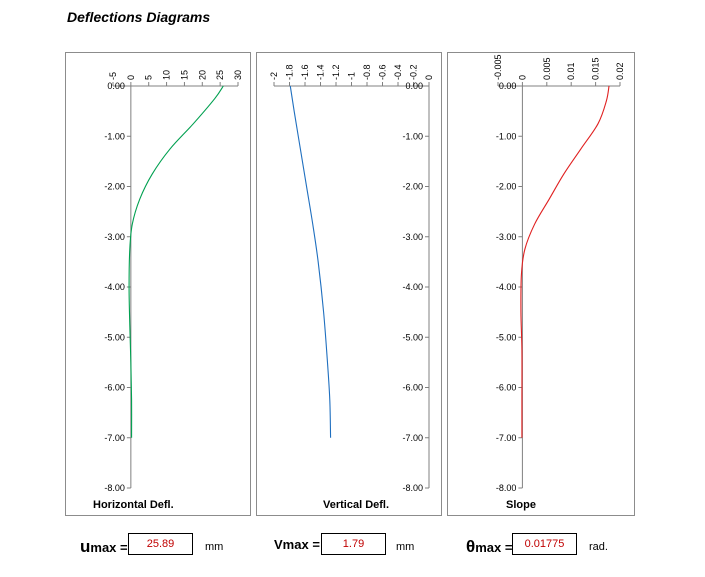 This screenshot has height=577, width=705. What do you see at coordinates (383, 72) in the screenshot?
I see `x-tick-label: -0.6` at bounding box center [383, 72].